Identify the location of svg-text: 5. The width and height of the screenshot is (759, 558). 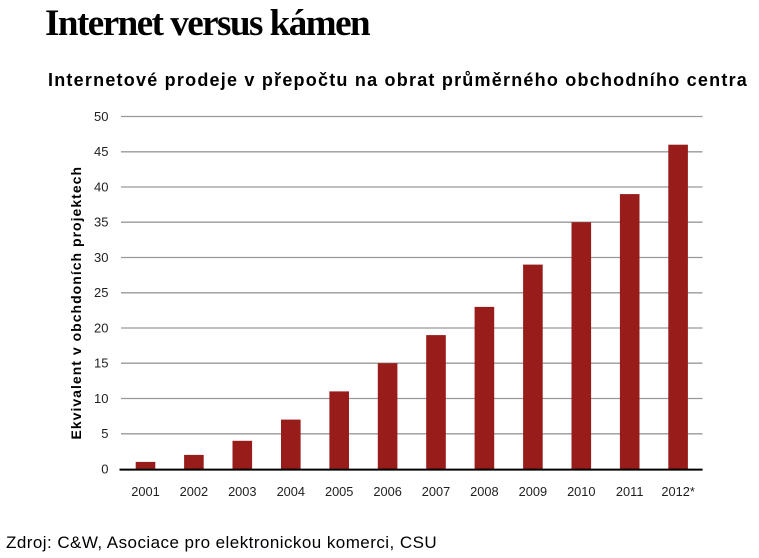
(104, 433).